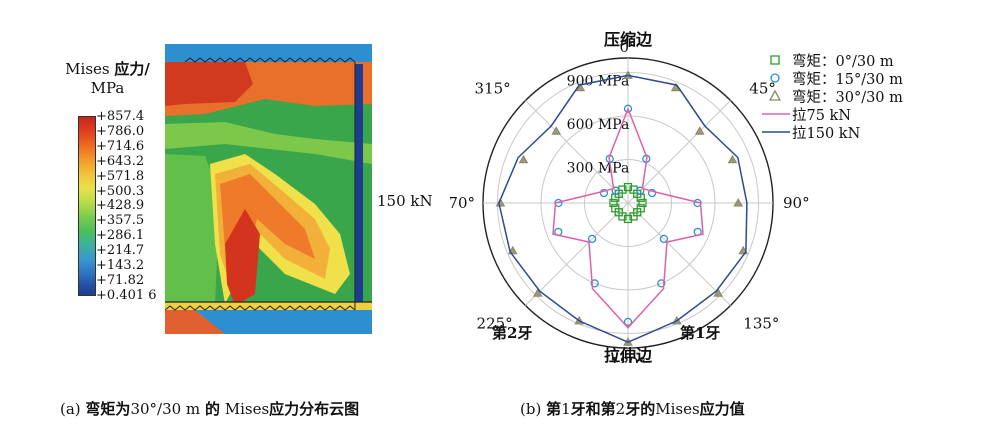 The image size is (1000, 430). Describe the element at coordinates (120, 191) in the screenshot. I see `colorbar-tick-label: +500.3` at that location.